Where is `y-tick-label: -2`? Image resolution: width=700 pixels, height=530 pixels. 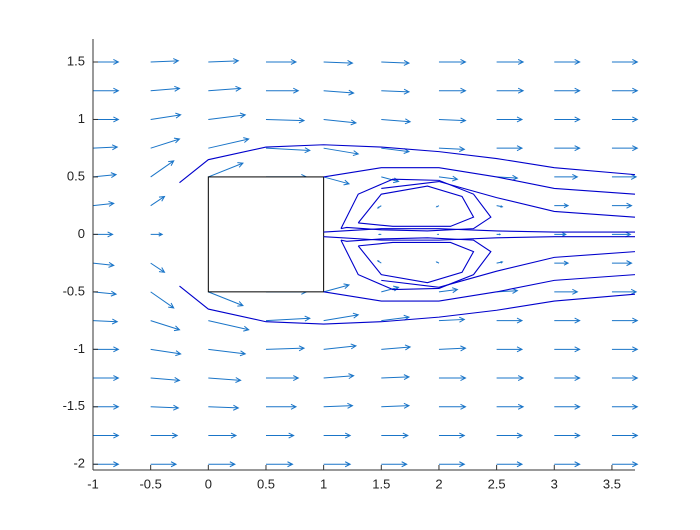
y-tick-label: -2 is located at coordinates (79, 463).